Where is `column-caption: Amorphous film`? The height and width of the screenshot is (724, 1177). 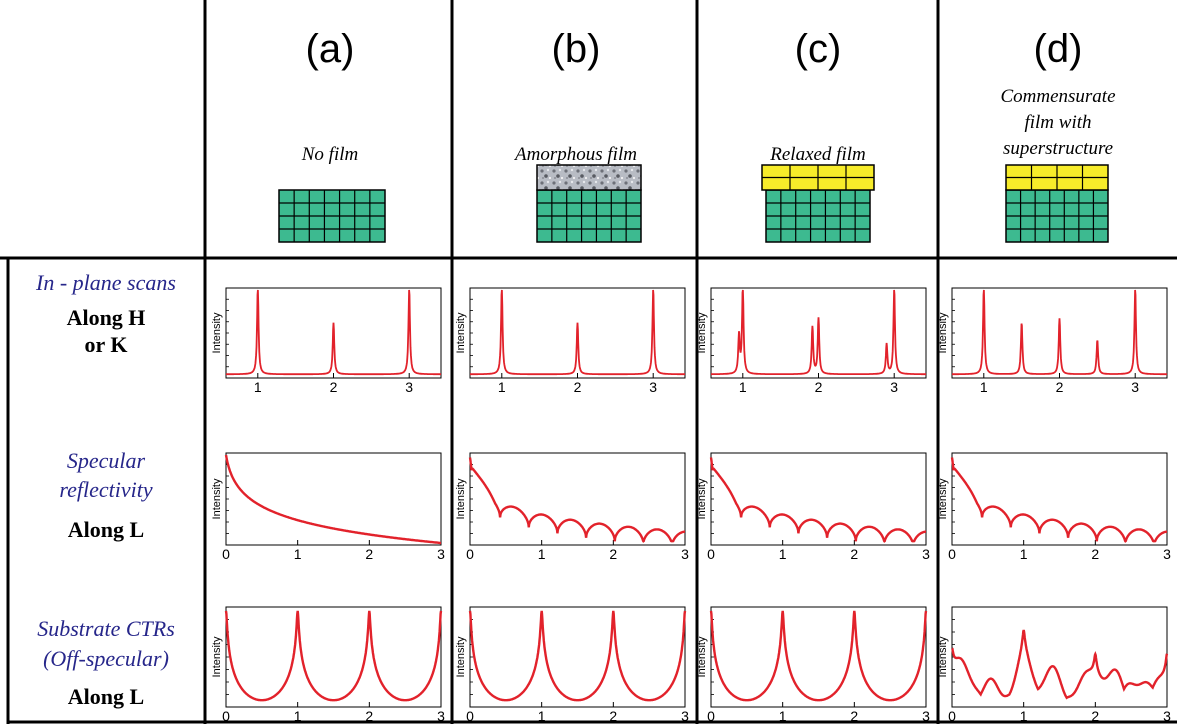
column-caption: Amorphous film is located at coordinates (575, 154).